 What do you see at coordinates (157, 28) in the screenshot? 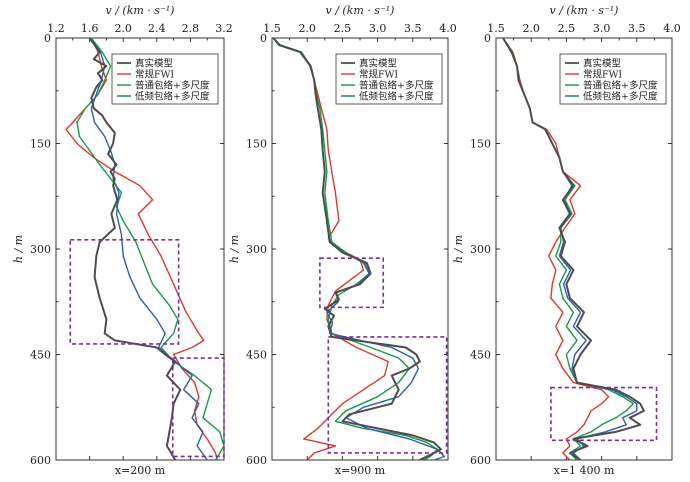
I see `x-tick-label: 2.4` at bounding box center [157, 28].